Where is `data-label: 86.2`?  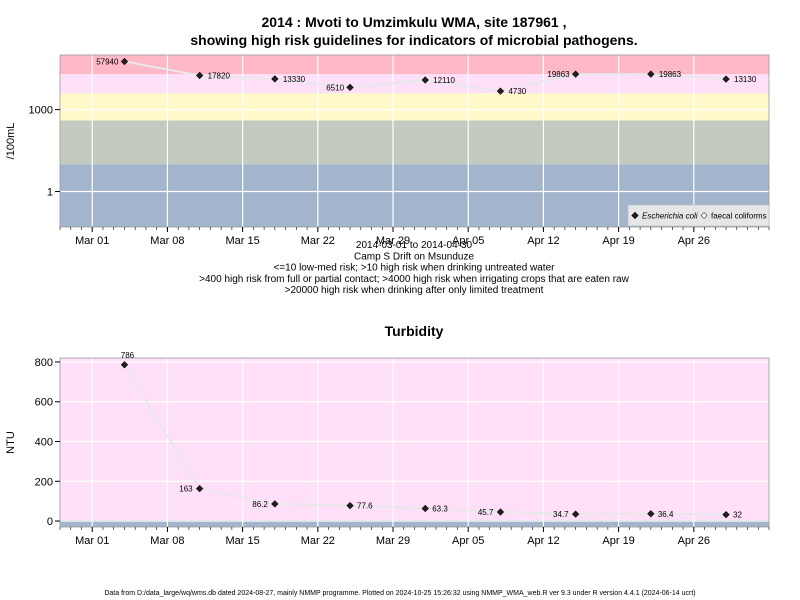 data-label: 86.2 is located at coordinates (260, 504).